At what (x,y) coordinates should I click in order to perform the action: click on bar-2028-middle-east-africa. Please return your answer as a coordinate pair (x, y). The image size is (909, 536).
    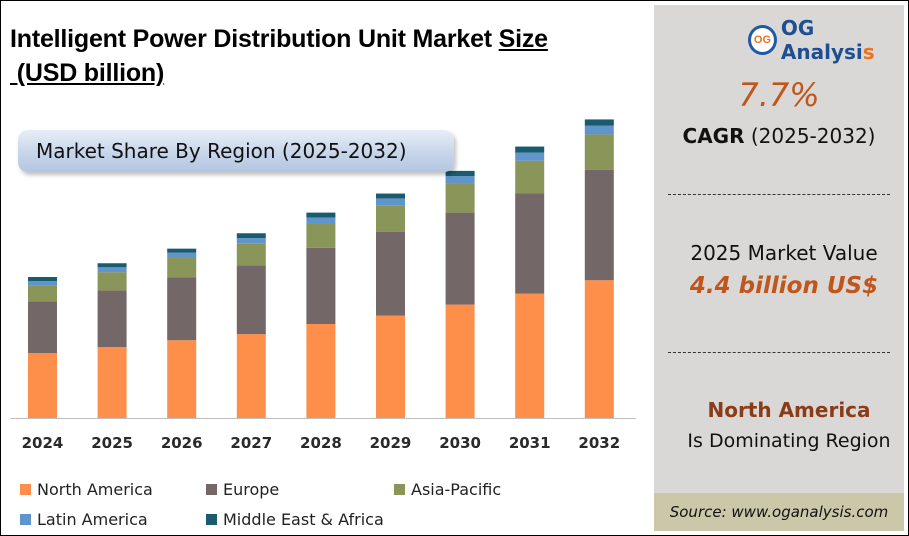
    Looking at the image, I should click on (321, 215).